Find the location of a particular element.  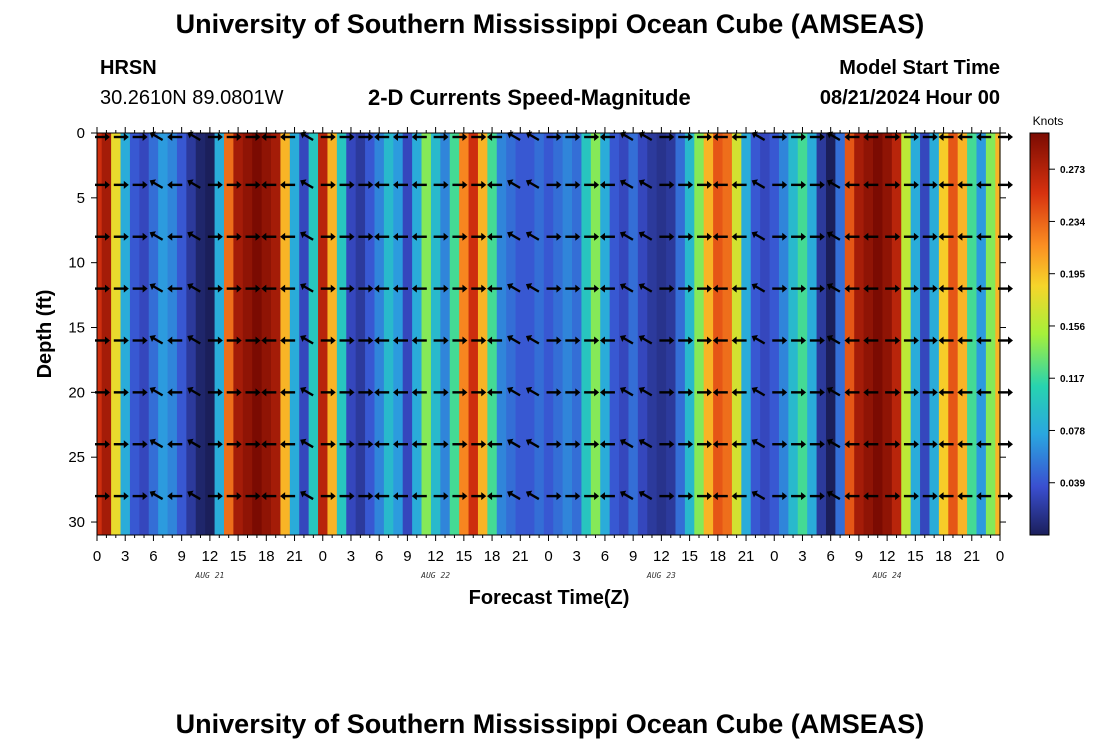

x-tick-label: 18 is located at coordinates (266, 556).